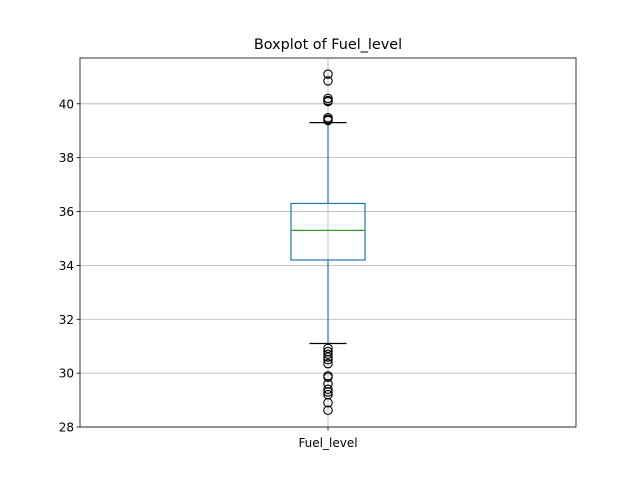 Image resolution: width=640 pixels, height=480 pixels. What do you see at coordinates (66, 266) in the screenshot?
I see `y-tick-label: 34` at bounding box center [66, 266].